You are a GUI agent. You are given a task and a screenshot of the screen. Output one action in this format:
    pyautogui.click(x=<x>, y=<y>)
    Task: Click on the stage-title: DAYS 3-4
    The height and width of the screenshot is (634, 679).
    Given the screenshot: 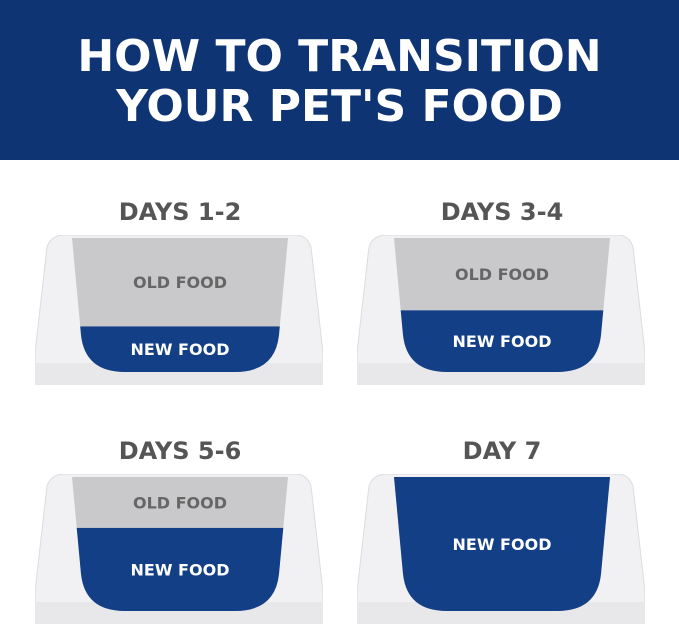 What is the action you would take?
    pyautogui.click(x=502, y=212)
    